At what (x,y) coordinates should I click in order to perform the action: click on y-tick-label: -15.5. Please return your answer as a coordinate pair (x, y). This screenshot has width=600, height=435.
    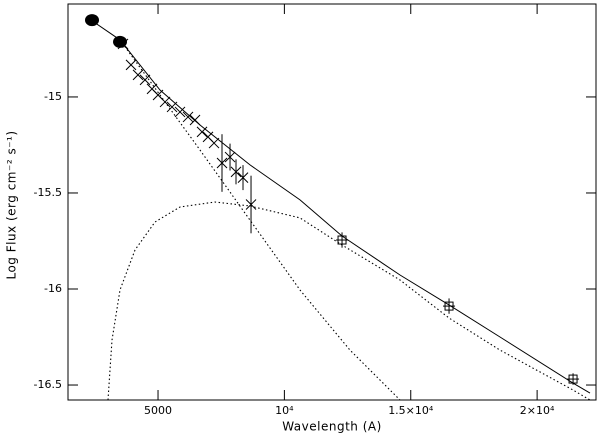
    Looking at the image, I should click on (48, 192).